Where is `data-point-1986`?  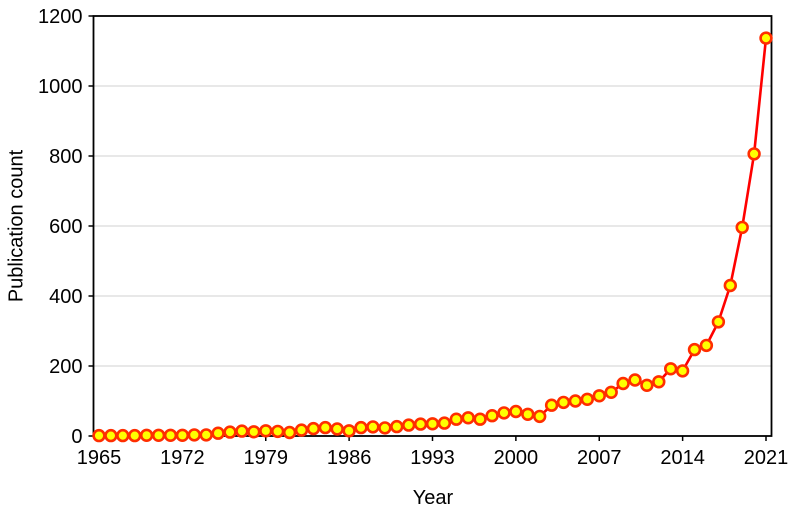 data-point-1986 is located at coordinates (349, 431).